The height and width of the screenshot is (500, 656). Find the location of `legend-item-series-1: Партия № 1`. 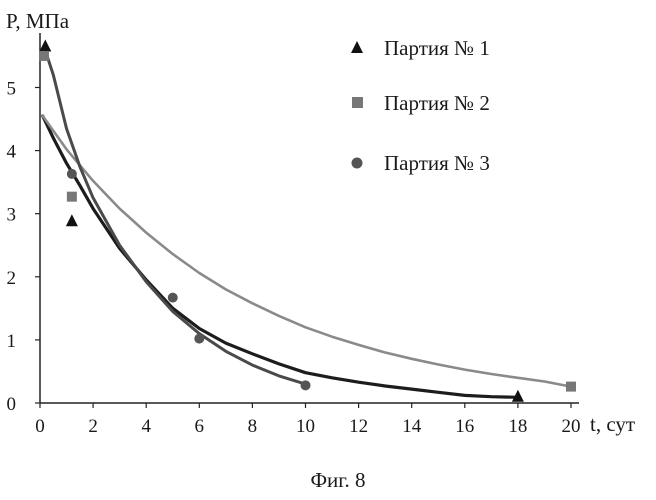

legend-item-series-1: Партия № 1 is located at coordinates (420, 48).